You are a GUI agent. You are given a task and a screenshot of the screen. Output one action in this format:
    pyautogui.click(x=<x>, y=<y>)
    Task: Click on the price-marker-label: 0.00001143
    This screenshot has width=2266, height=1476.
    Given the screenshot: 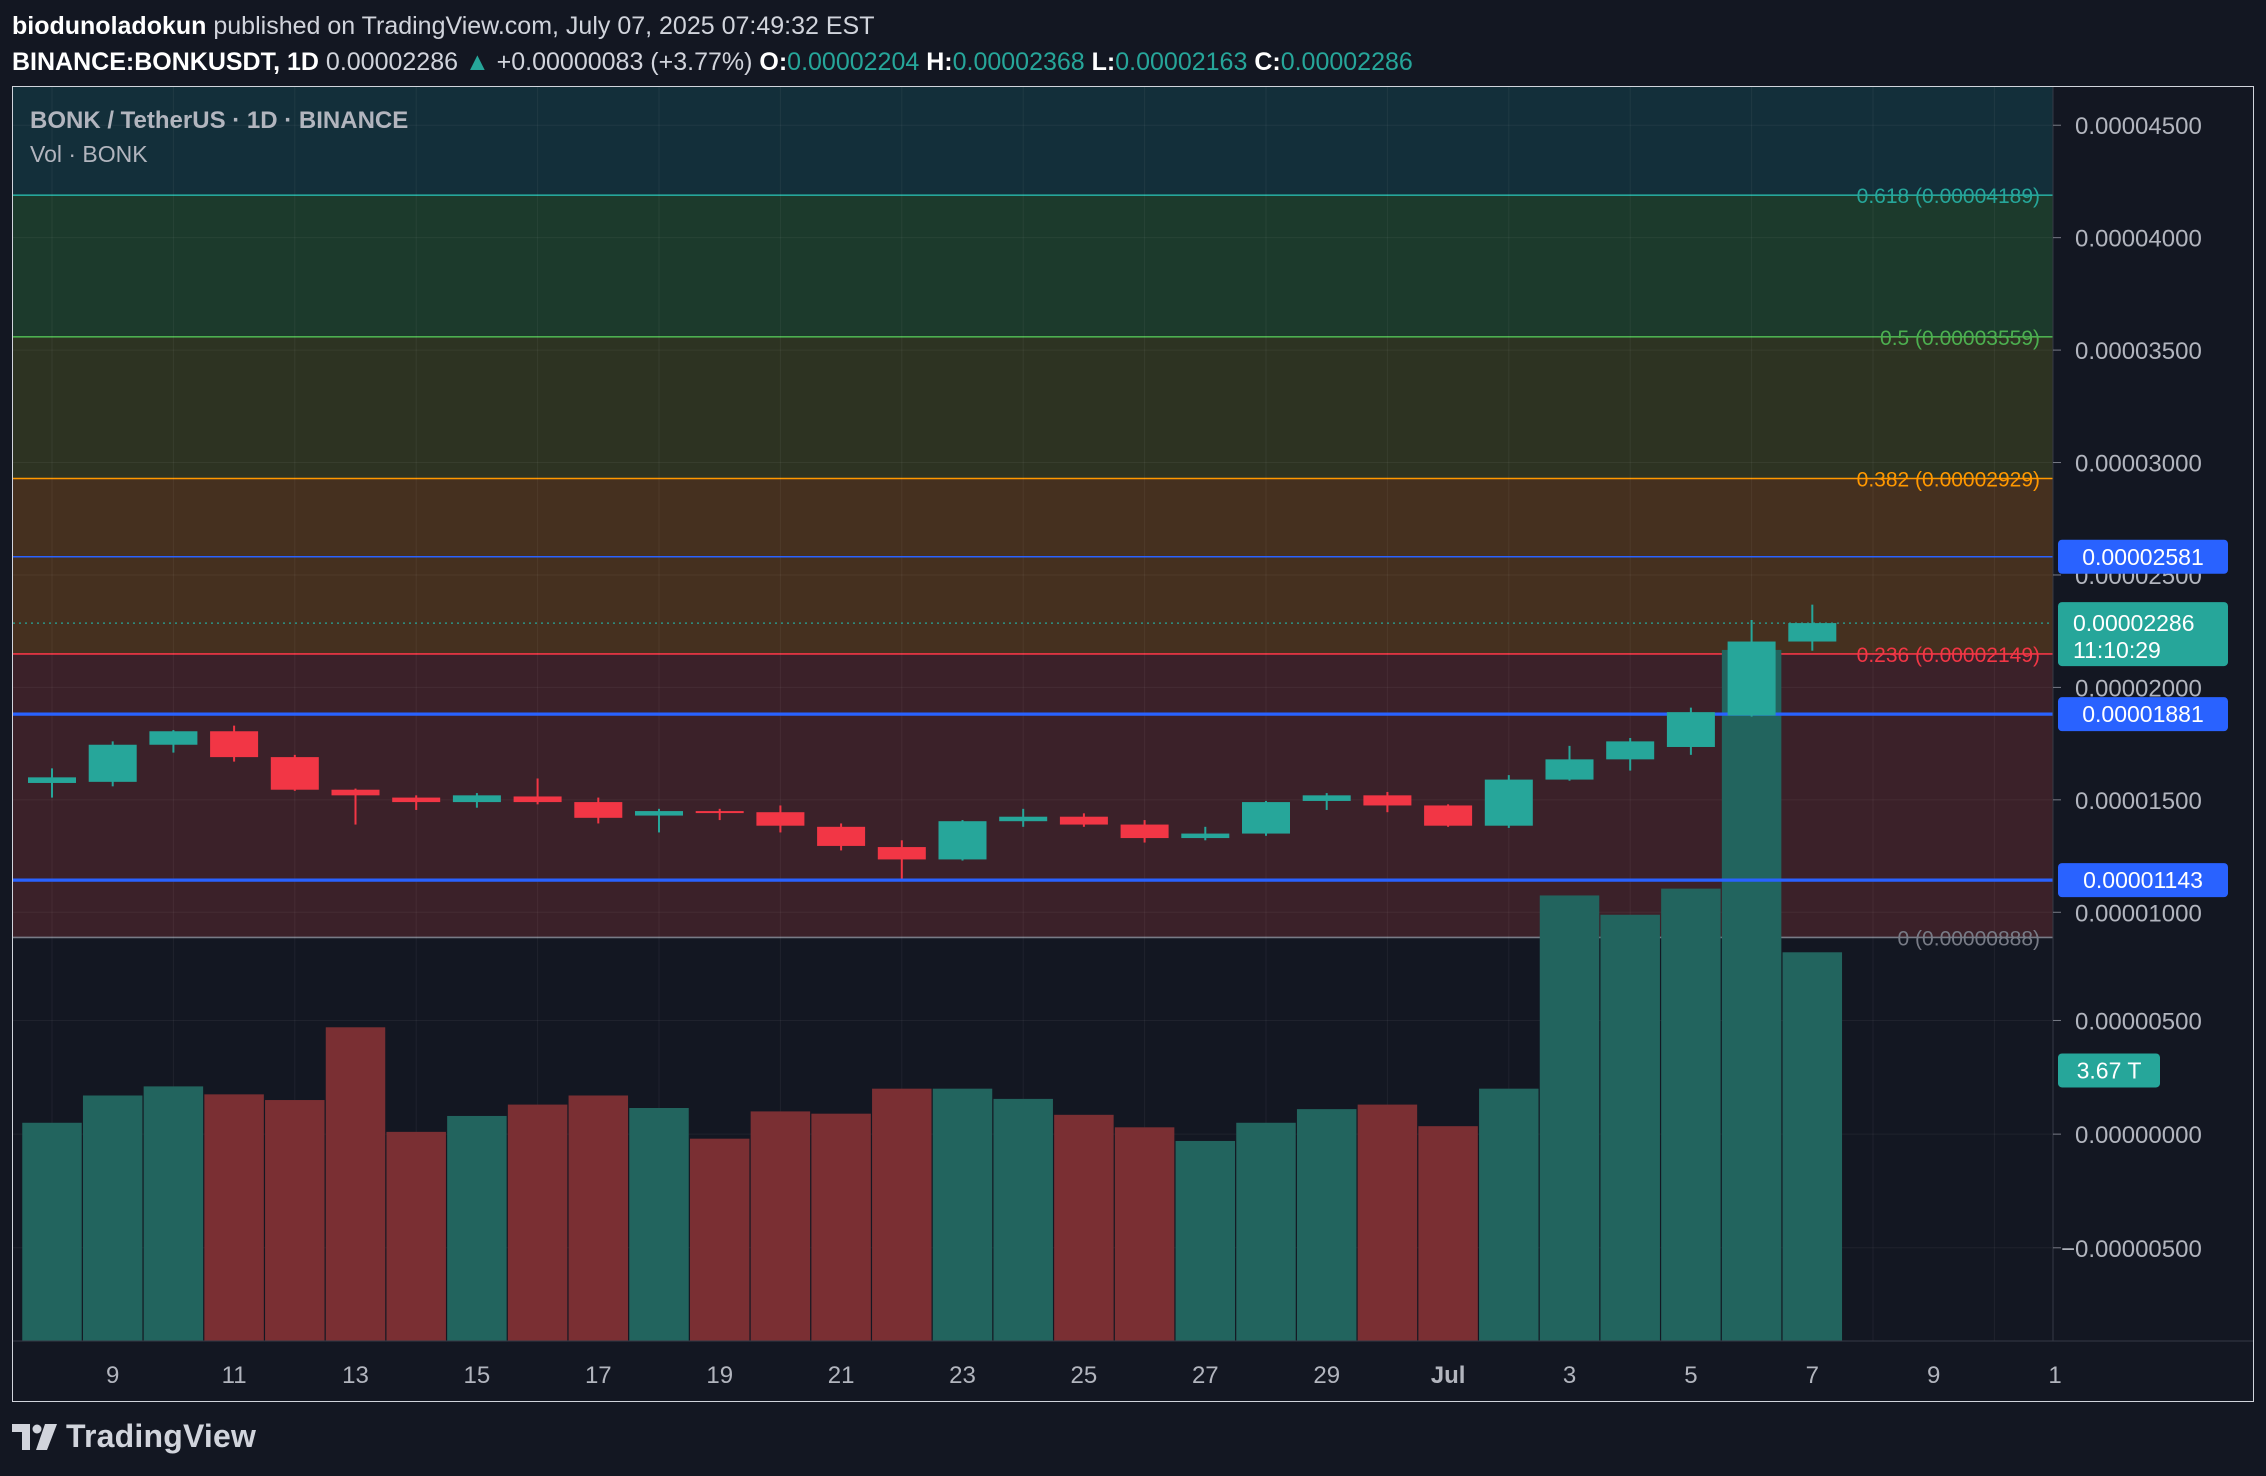 What is the action you would take?
    pyautogui.click(x=2143, y=880)
    